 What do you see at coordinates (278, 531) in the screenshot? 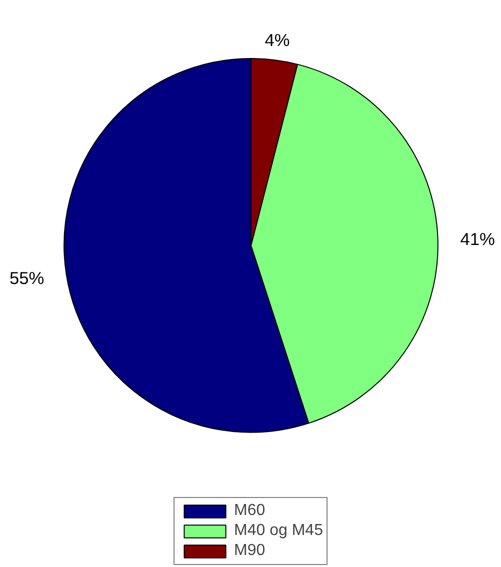
I see `legend-label: M40 og M45` at bounding box center [278, 531].